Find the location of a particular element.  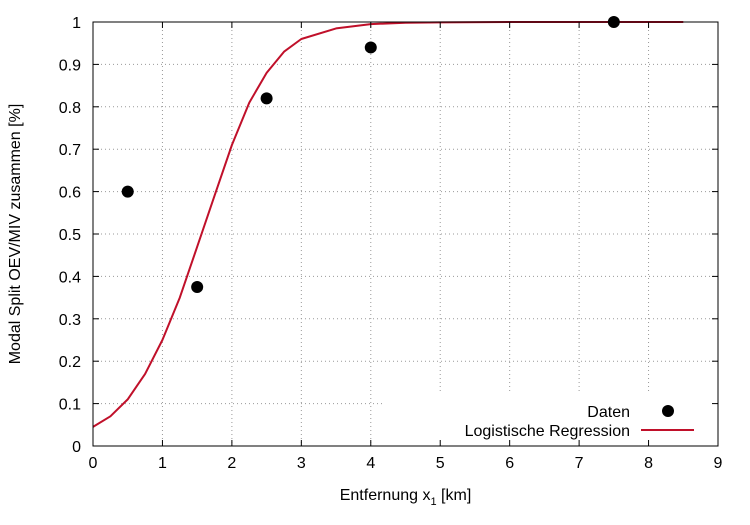

y-tick-label: 0 is located at coordinates (76, 447).